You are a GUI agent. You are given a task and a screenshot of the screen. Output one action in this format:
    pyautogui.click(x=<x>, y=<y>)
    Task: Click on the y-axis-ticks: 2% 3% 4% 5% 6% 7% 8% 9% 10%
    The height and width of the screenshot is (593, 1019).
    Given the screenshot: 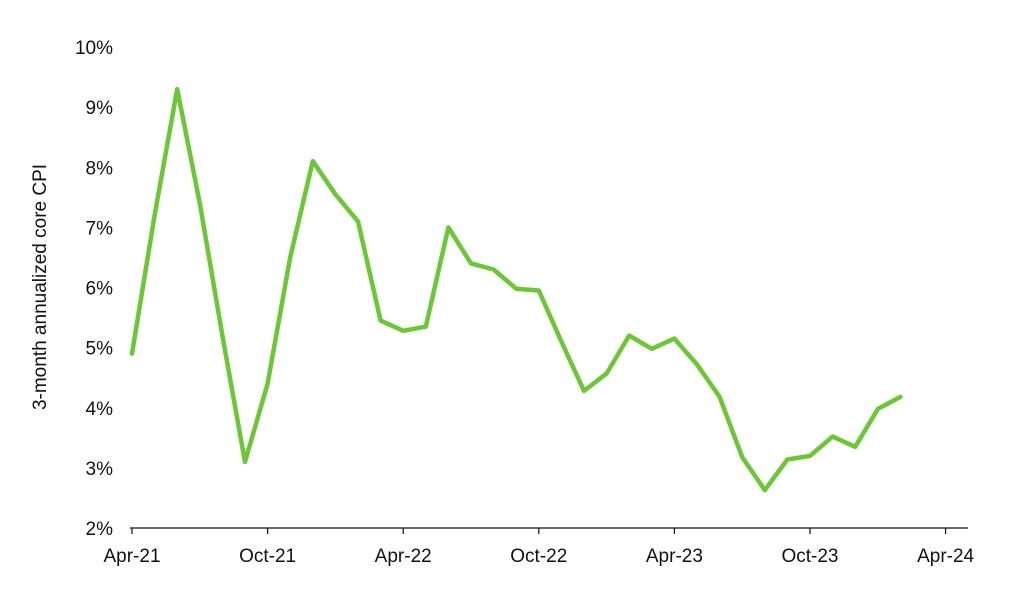 What is the action you would take?
    pyautogui.click(x=94, y=289)
    